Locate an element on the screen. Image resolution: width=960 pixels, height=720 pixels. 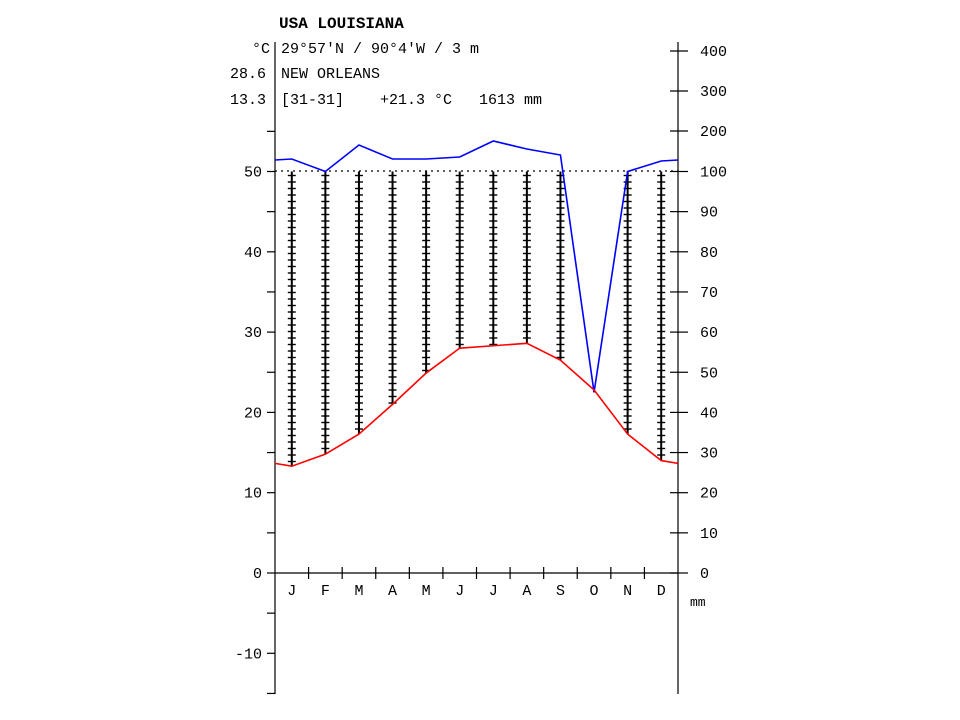
right-tick-label: 300 is located at coordinates (713, 92).